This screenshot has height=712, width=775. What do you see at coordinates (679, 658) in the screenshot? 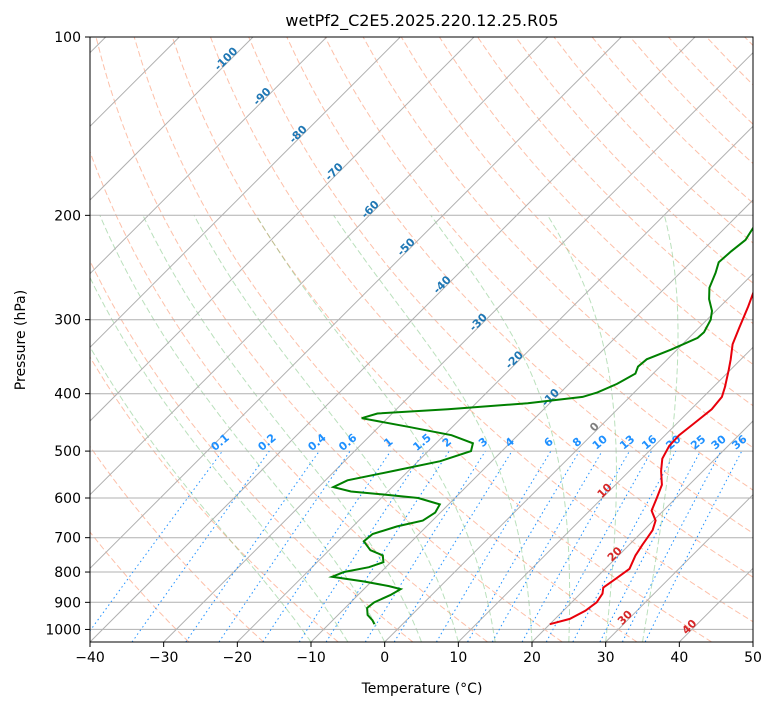
I see `x-tick-label: 40` at bounding box center [679, 658].